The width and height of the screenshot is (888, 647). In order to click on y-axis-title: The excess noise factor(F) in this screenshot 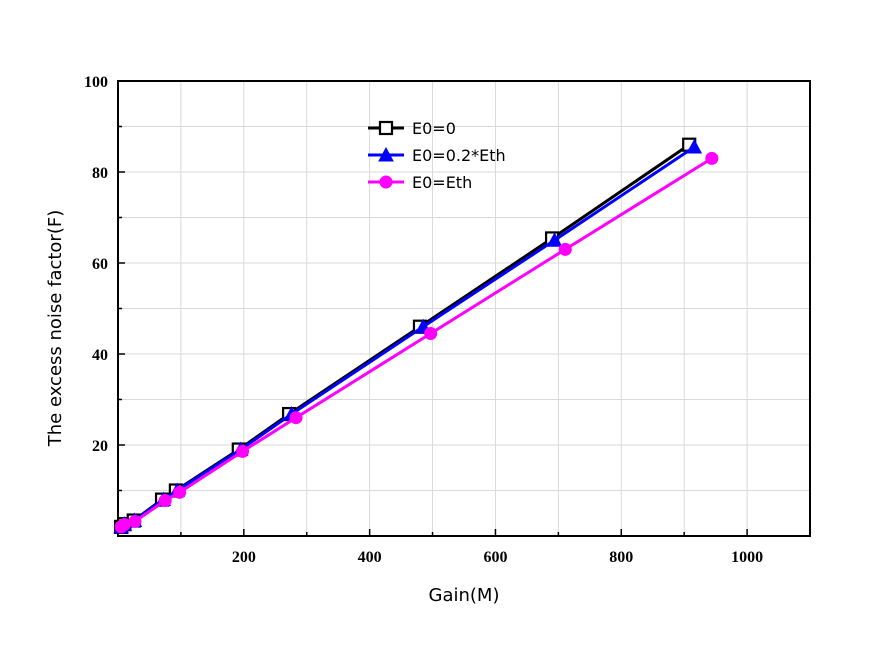, I will do `click(55, 328)`.